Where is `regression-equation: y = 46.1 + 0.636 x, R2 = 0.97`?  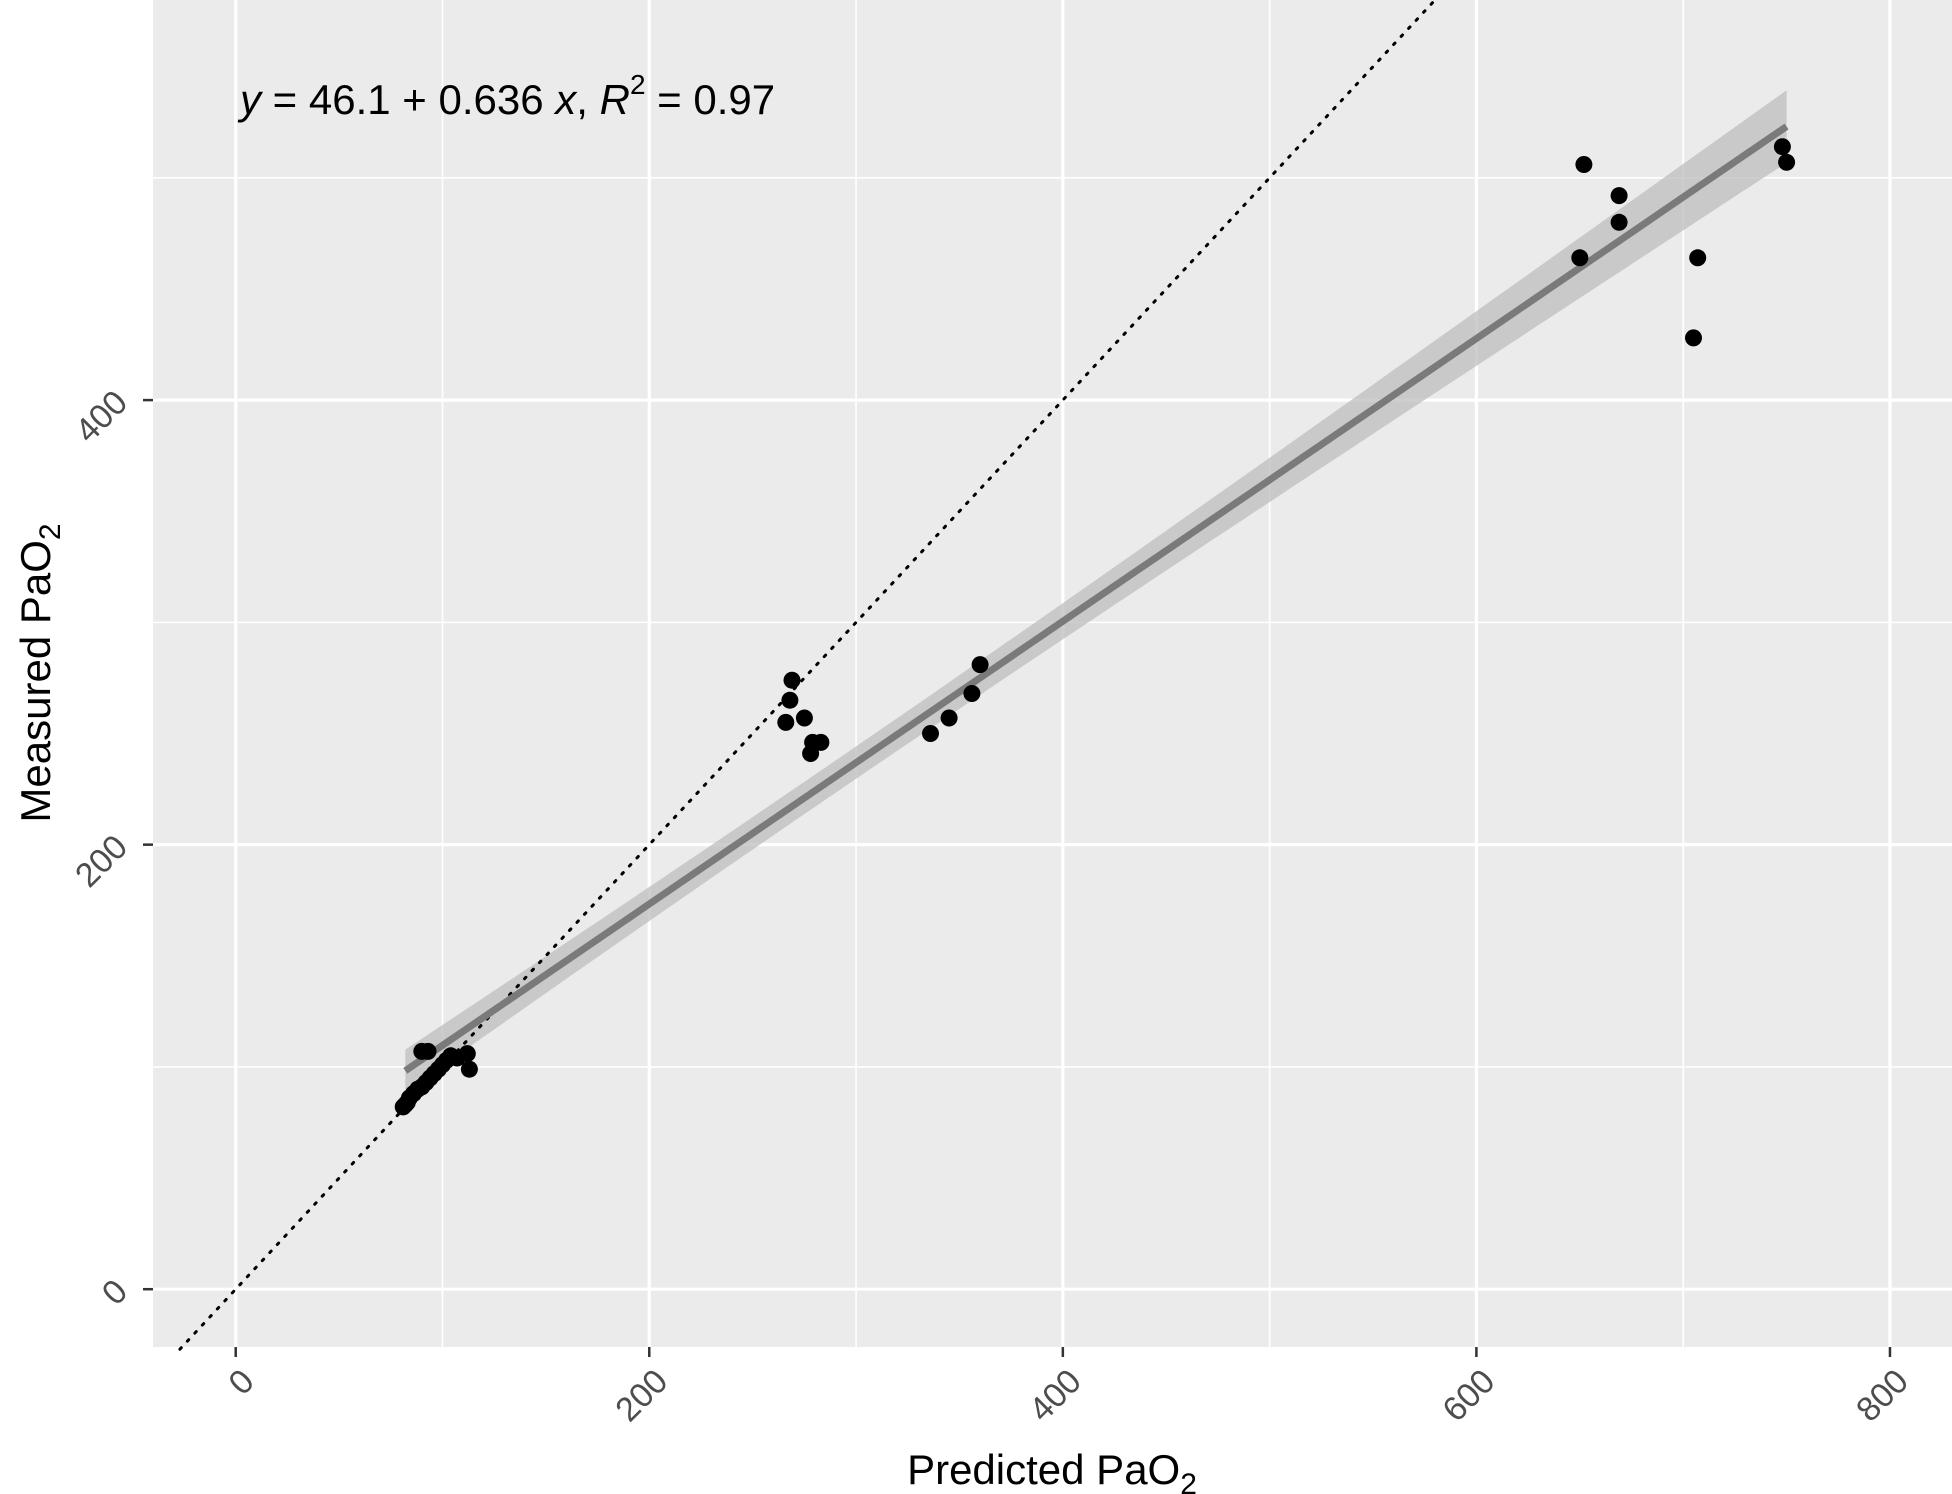
regression-equation: y = 46.1 + 0.636 x, R2 = 0.97 is located at coordinates (506, 96).